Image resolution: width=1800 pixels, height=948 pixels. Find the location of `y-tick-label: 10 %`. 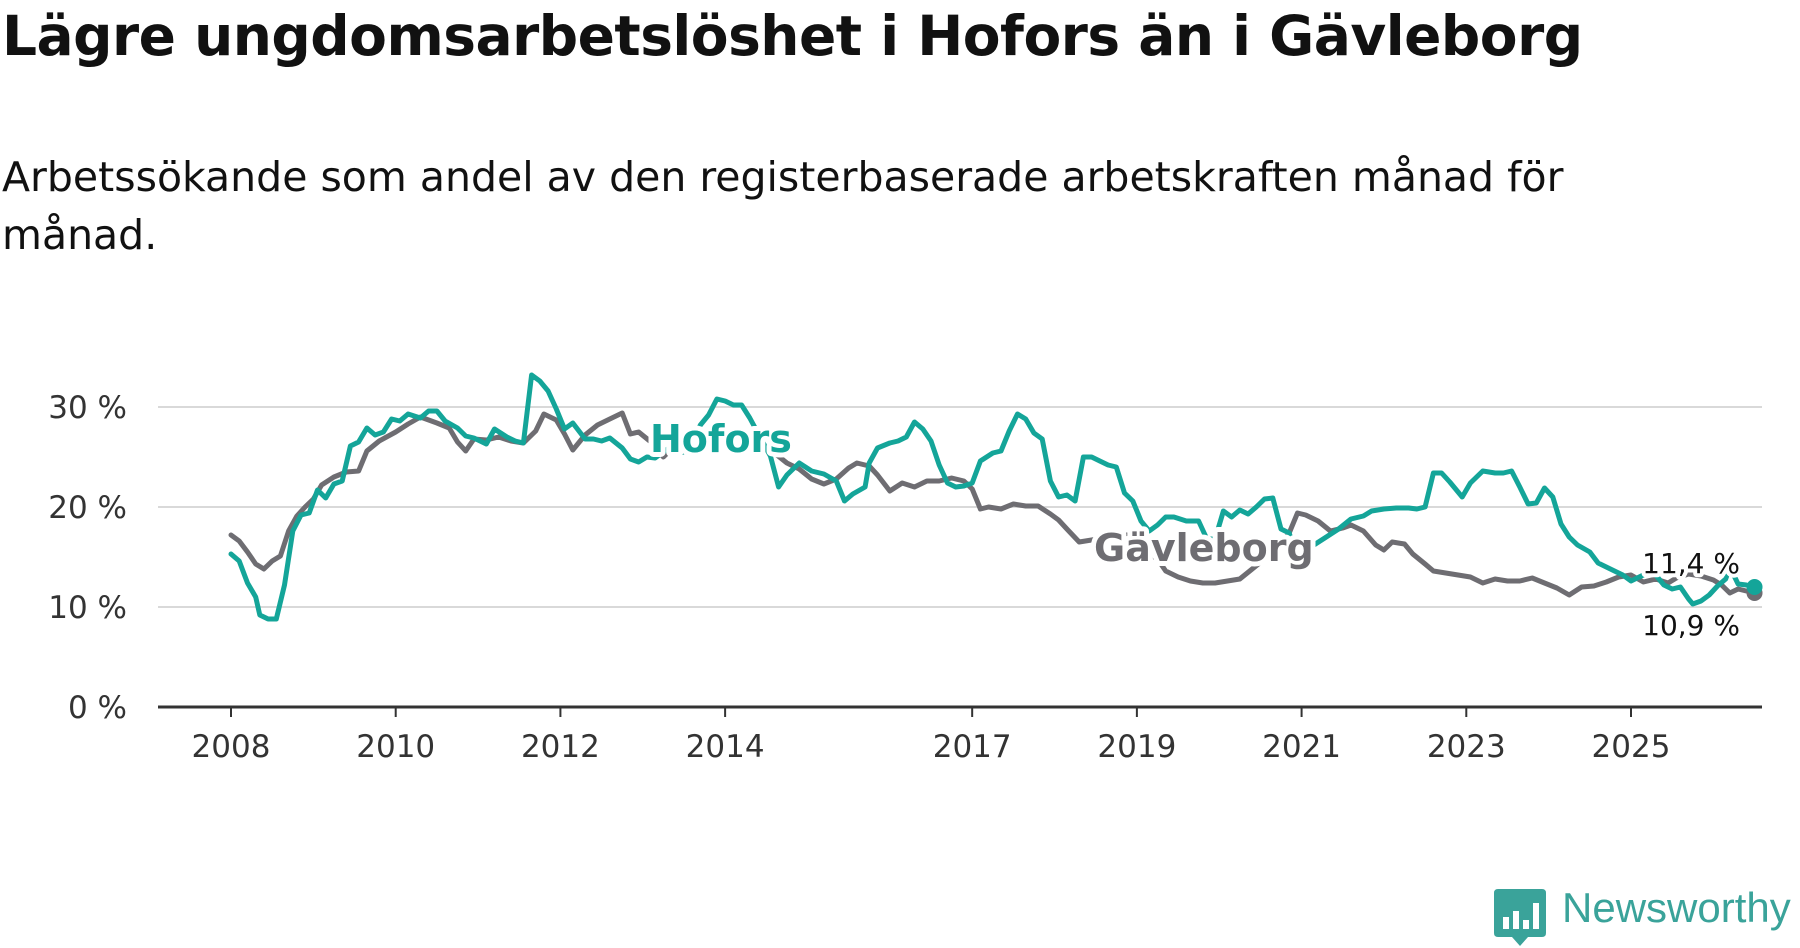

y-tick-label: 10 % is located at coordinates (87, 608).